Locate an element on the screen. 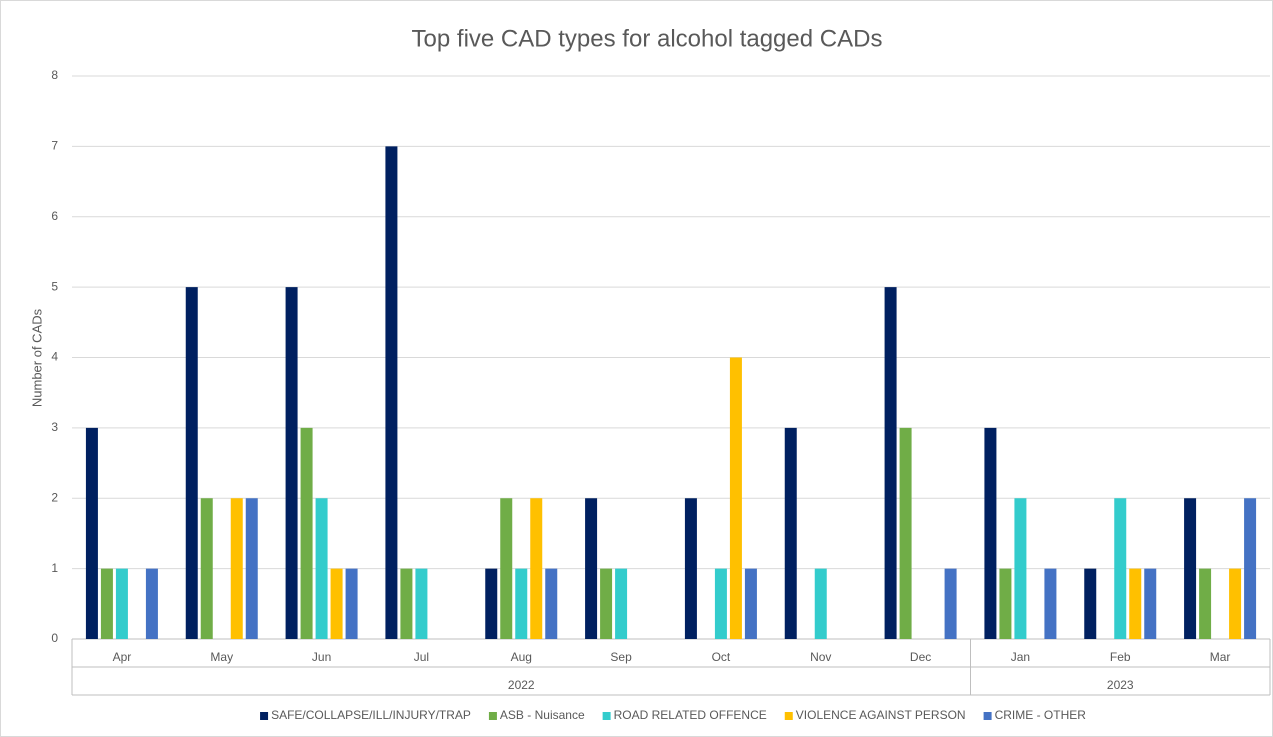 The height and width of the screenshot is (737, 1273). x-tick-label: Jan is located at coordinates (1020, 657).